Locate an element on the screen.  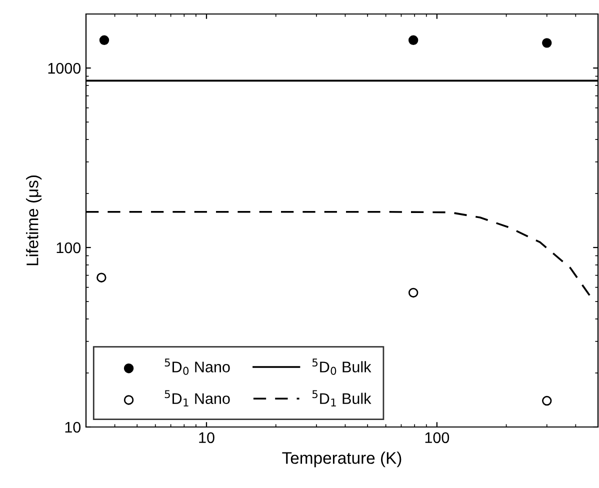
legend-label: $^{5}$D$_{1}$ Bulk is located at coordinates (342, 398).